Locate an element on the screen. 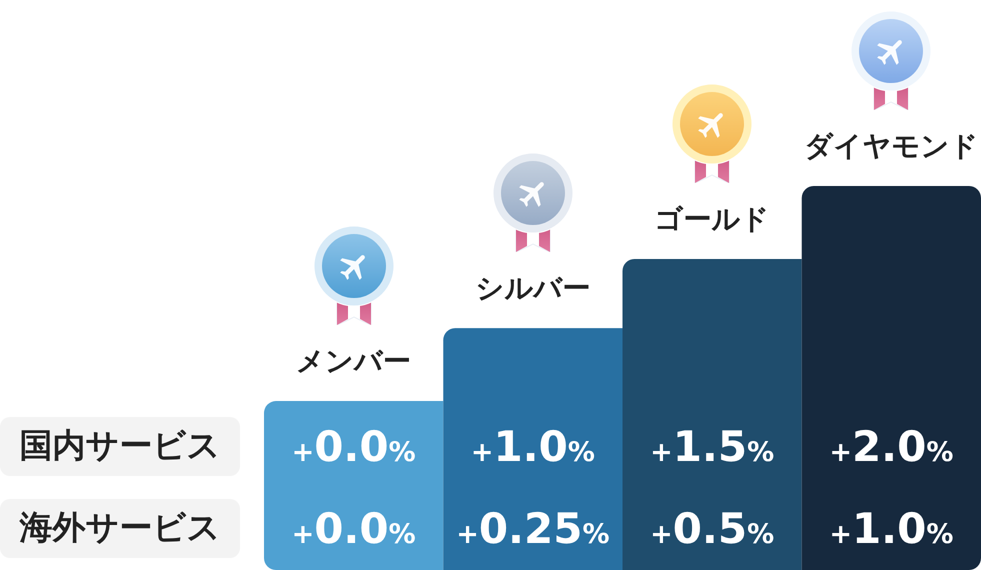 The height and width of the screenshot is (570, 981). x-tick-label: ダイヤモンド is located at coordinates (891, 146).